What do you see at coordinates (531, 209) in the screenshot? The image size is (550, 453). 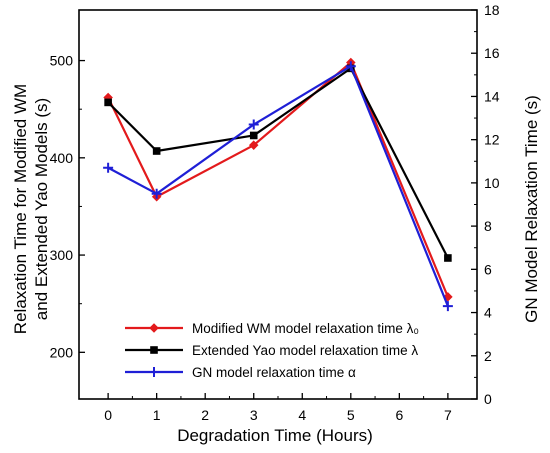 I see `y-axis-right-title: GN Model Relaxation Time (s)` at bounding box center [531, 209].